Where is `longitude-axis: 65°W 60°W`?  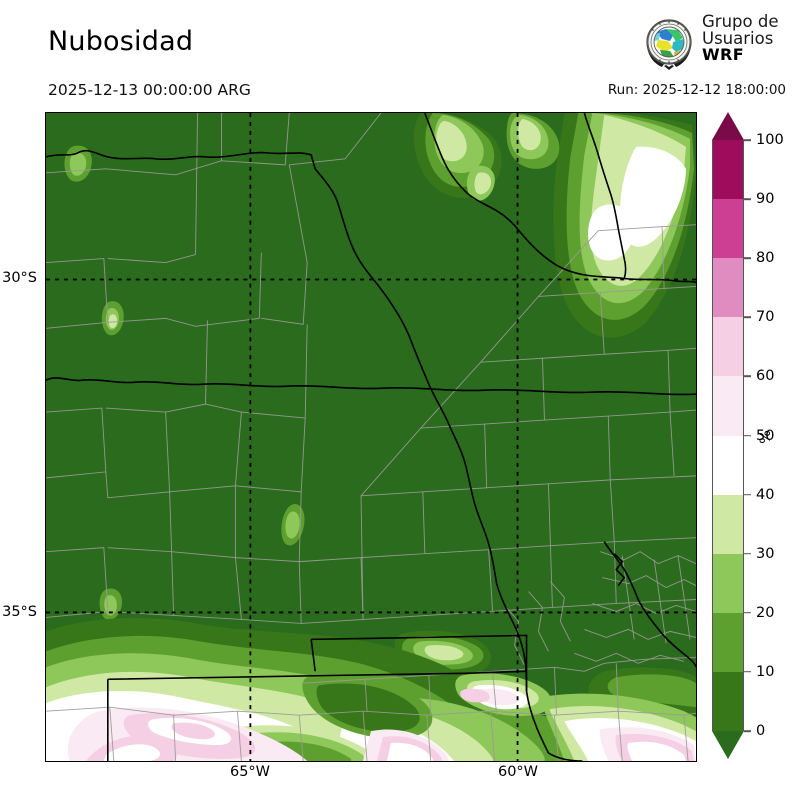 longitude-axis: 65°W 60°W is located at coordinates (371, 777).